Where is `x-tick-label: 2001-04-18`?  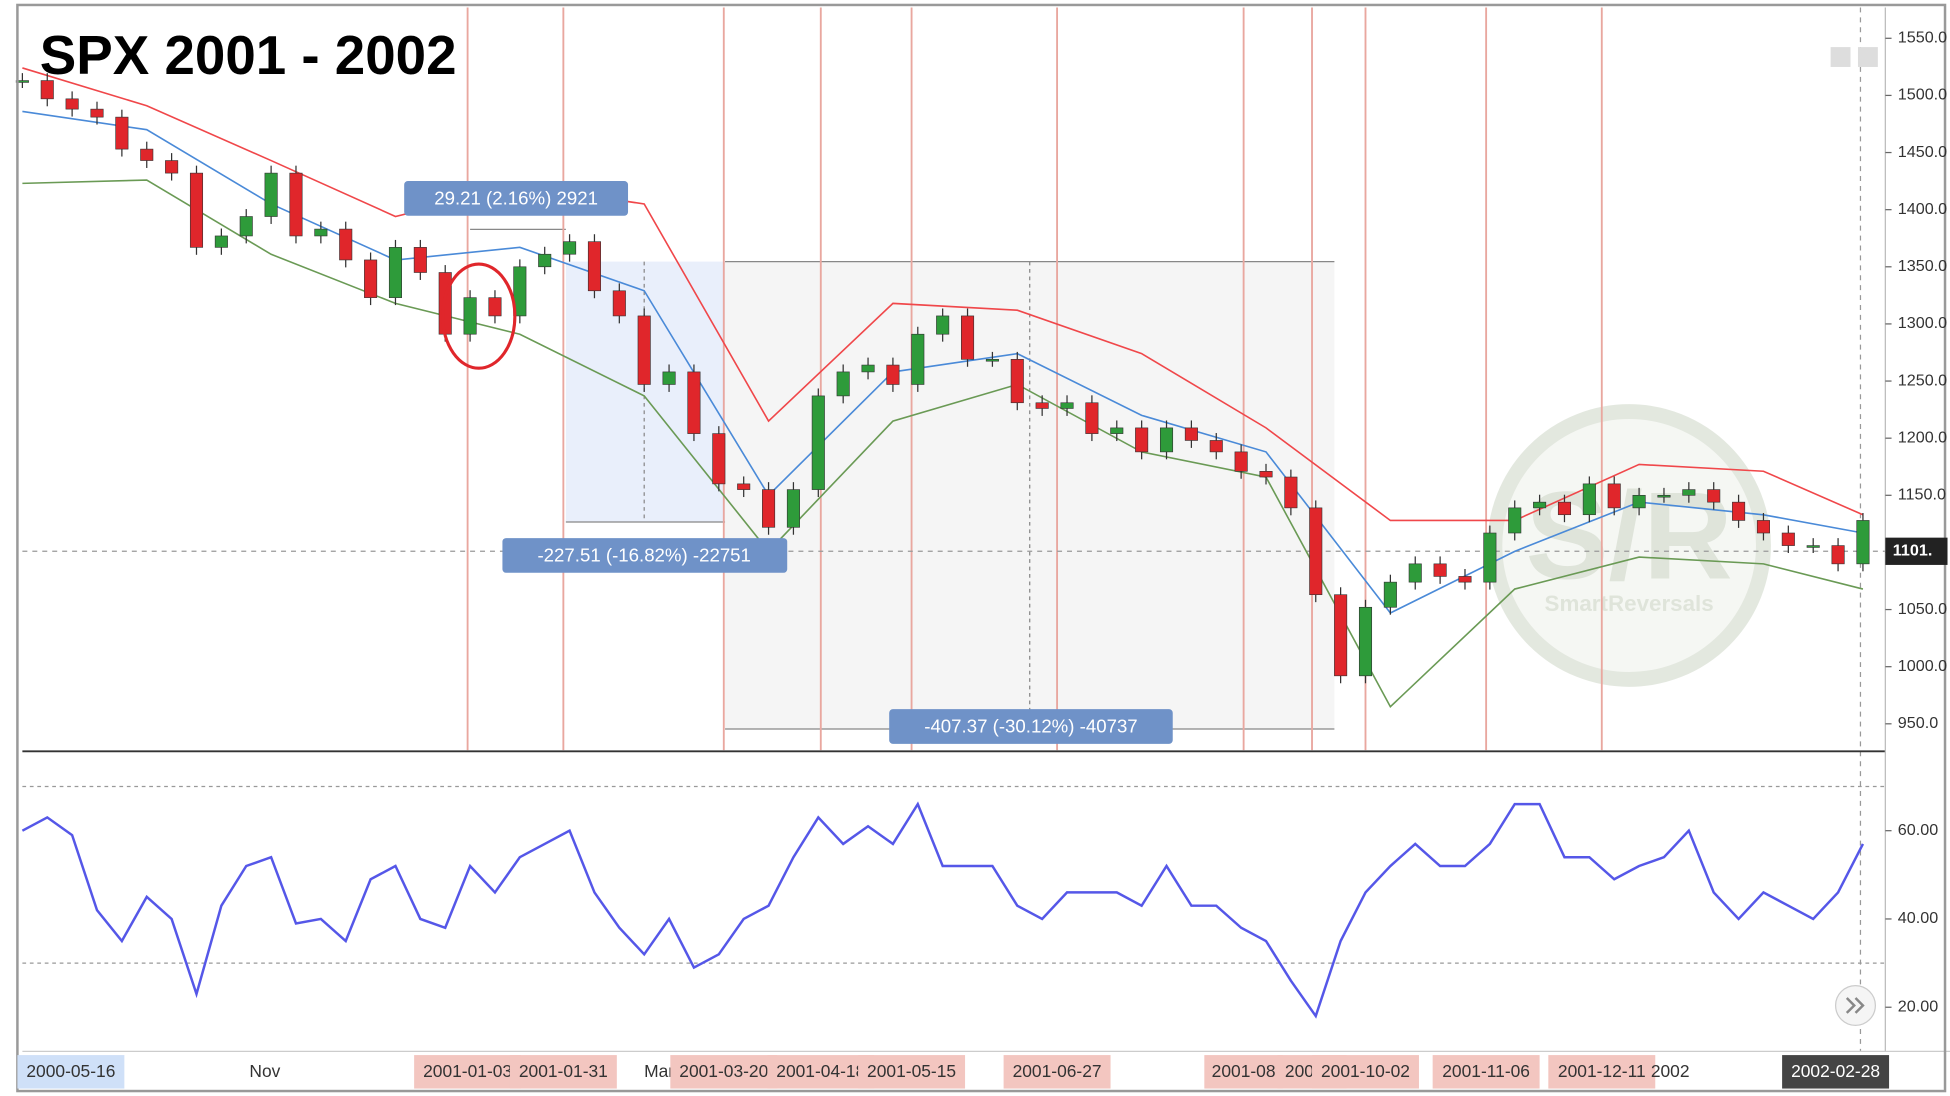
x-tick-label: 2001-04-18 is located at coordinates (820, 1071).